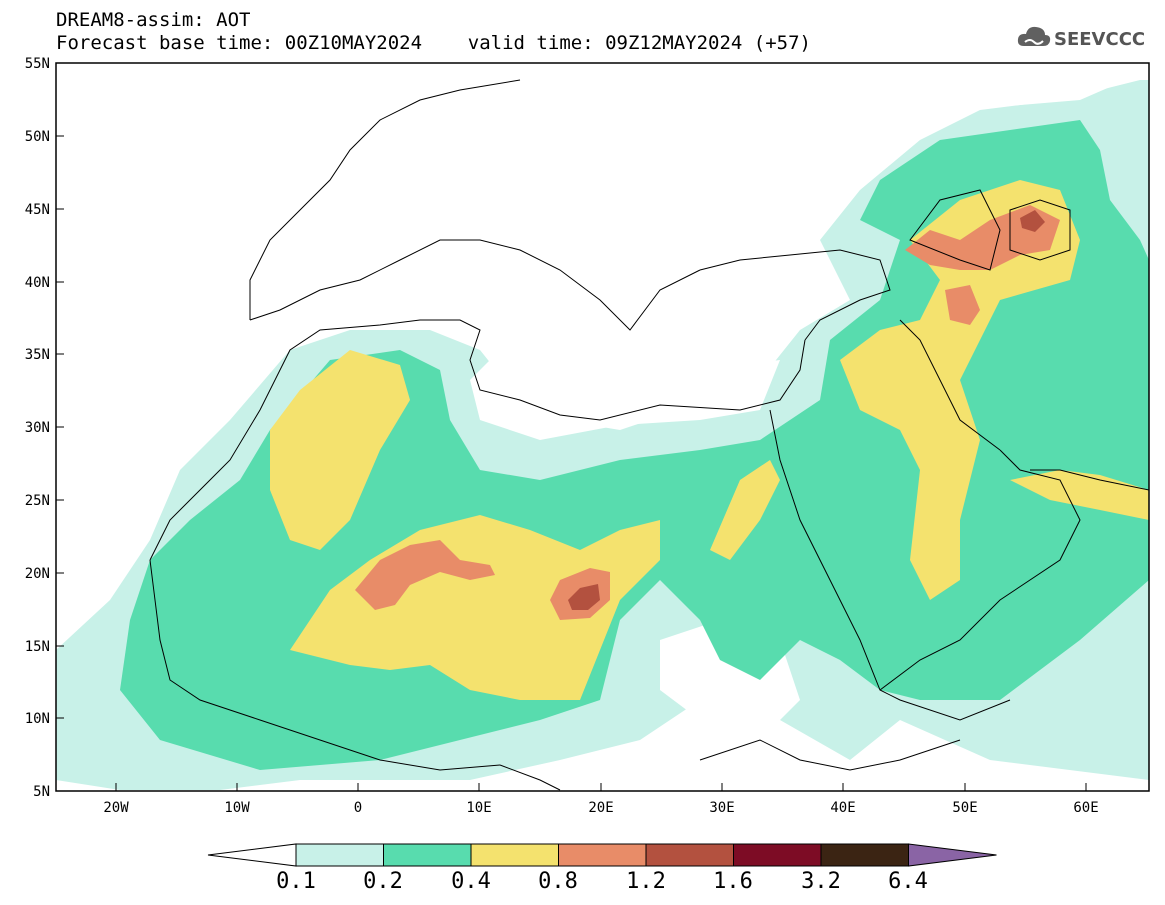 Image resolution: width=1165 pixels, height=905 pixels. Describe the element at coordinates (721, 808) in the screenshot. I see `lon-label-30e: 30E` at that location.